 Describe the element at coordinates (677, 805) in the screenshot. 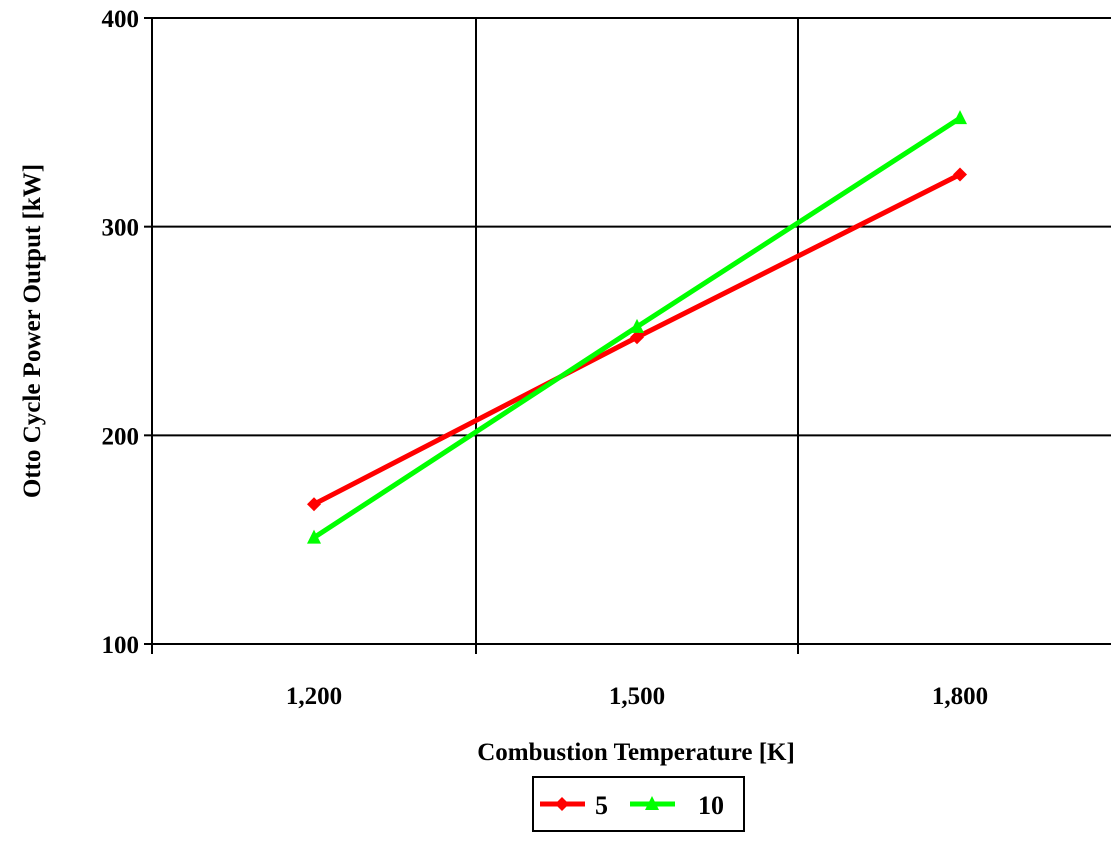

I see `legend-item-10: 10` at that location.